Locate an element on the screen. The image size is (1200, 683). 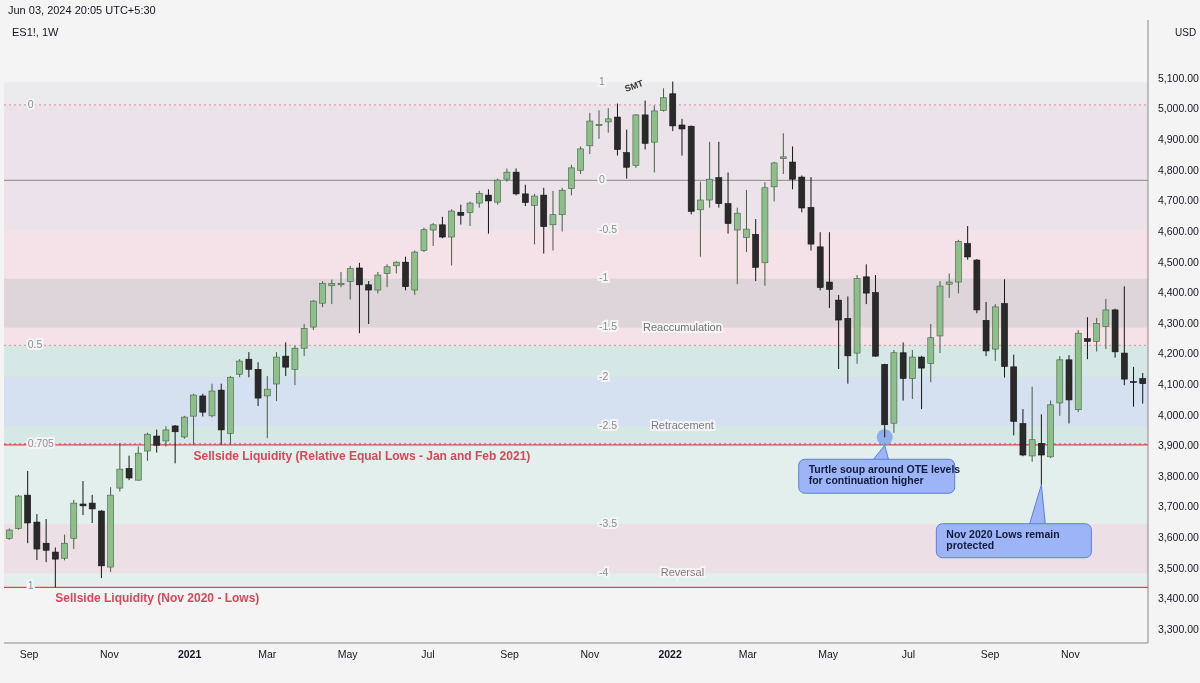
y-tick-label: 3,700.00 is located at coordinates (1179, 506).